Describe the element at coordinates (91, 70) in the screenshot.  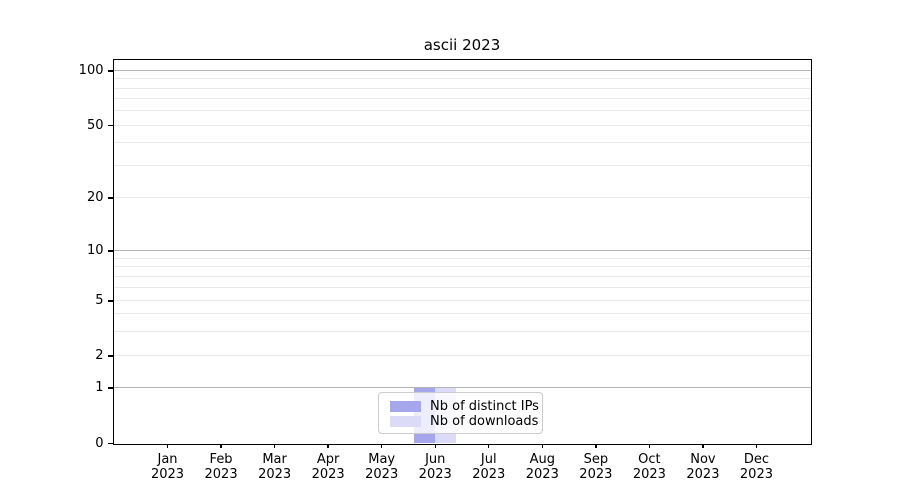
I see `y-tick-label: 100` at that location.